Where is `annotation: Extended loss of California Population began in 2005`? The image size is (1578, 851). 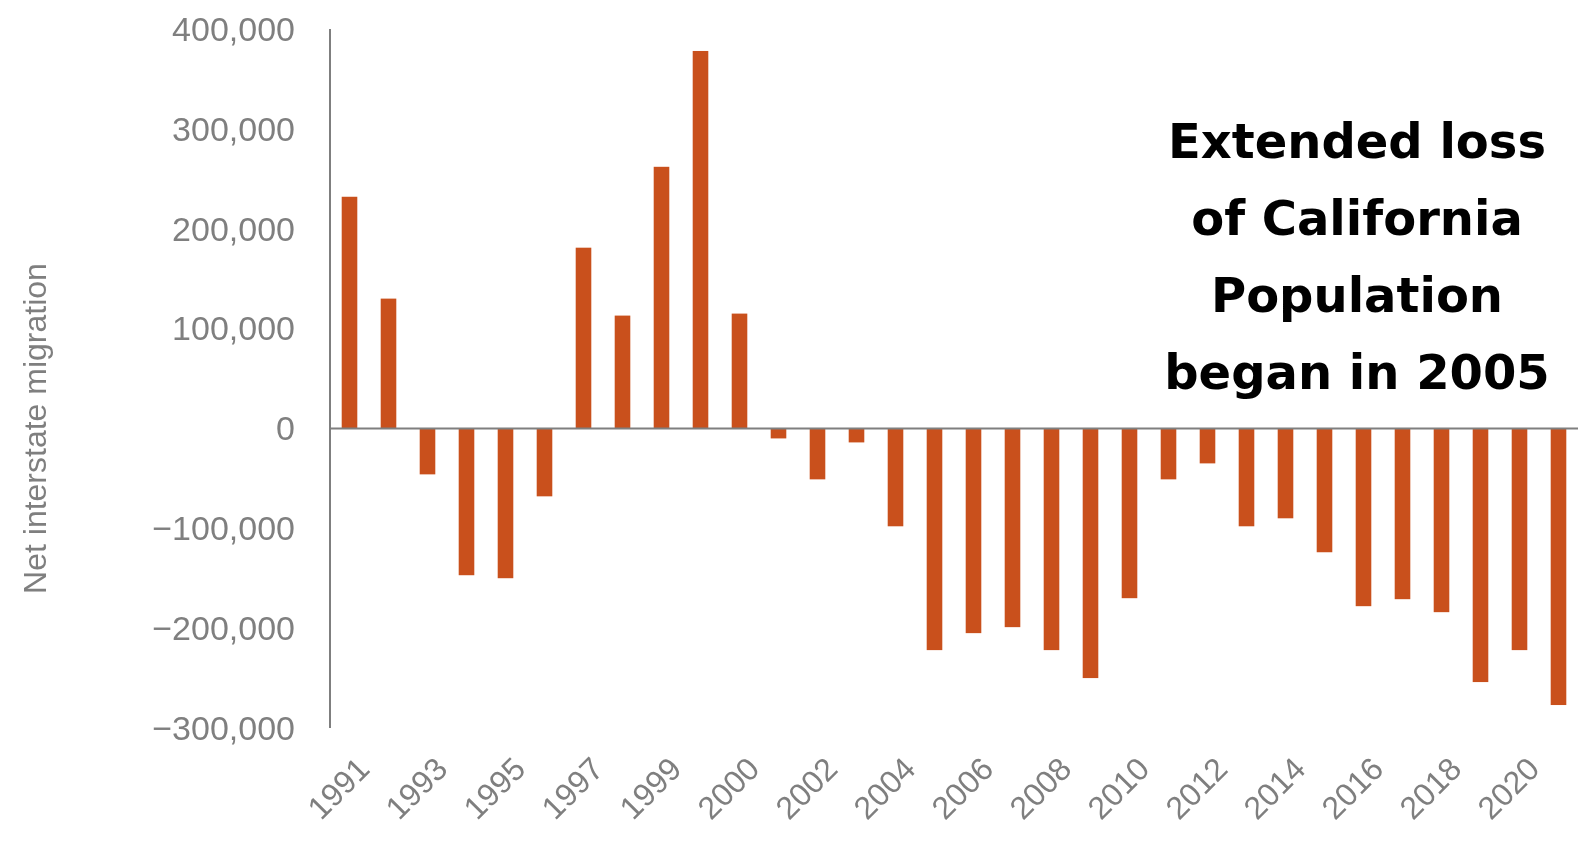
annotation: Extended loss of California Population began in 2005 is located at coordinates (1357, 256).